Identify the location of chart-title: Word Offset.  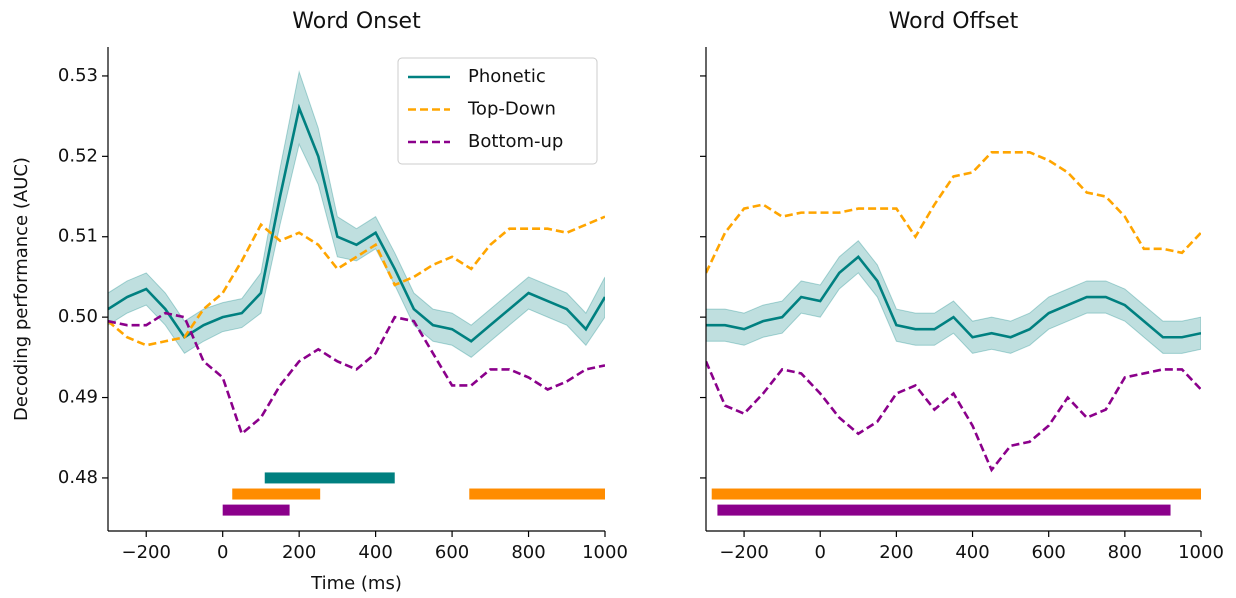
(954, 21).